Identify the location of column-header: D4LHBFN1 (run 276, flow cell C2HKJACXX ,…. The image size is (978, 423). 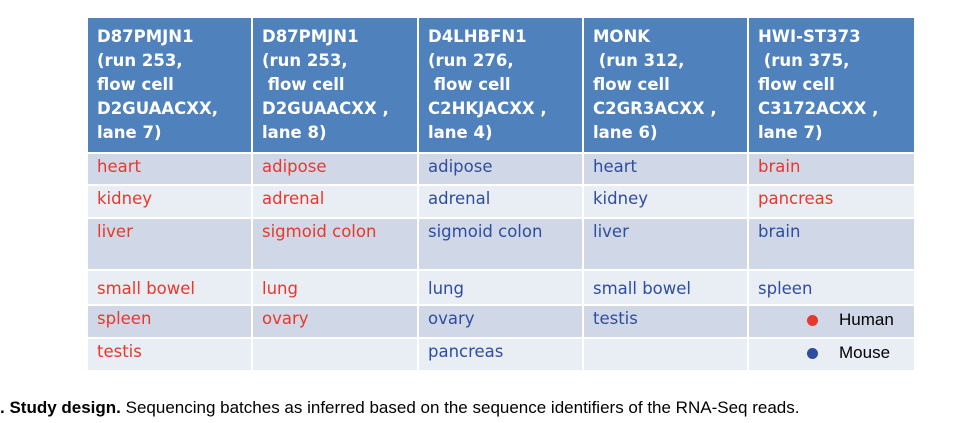
(501, 85).